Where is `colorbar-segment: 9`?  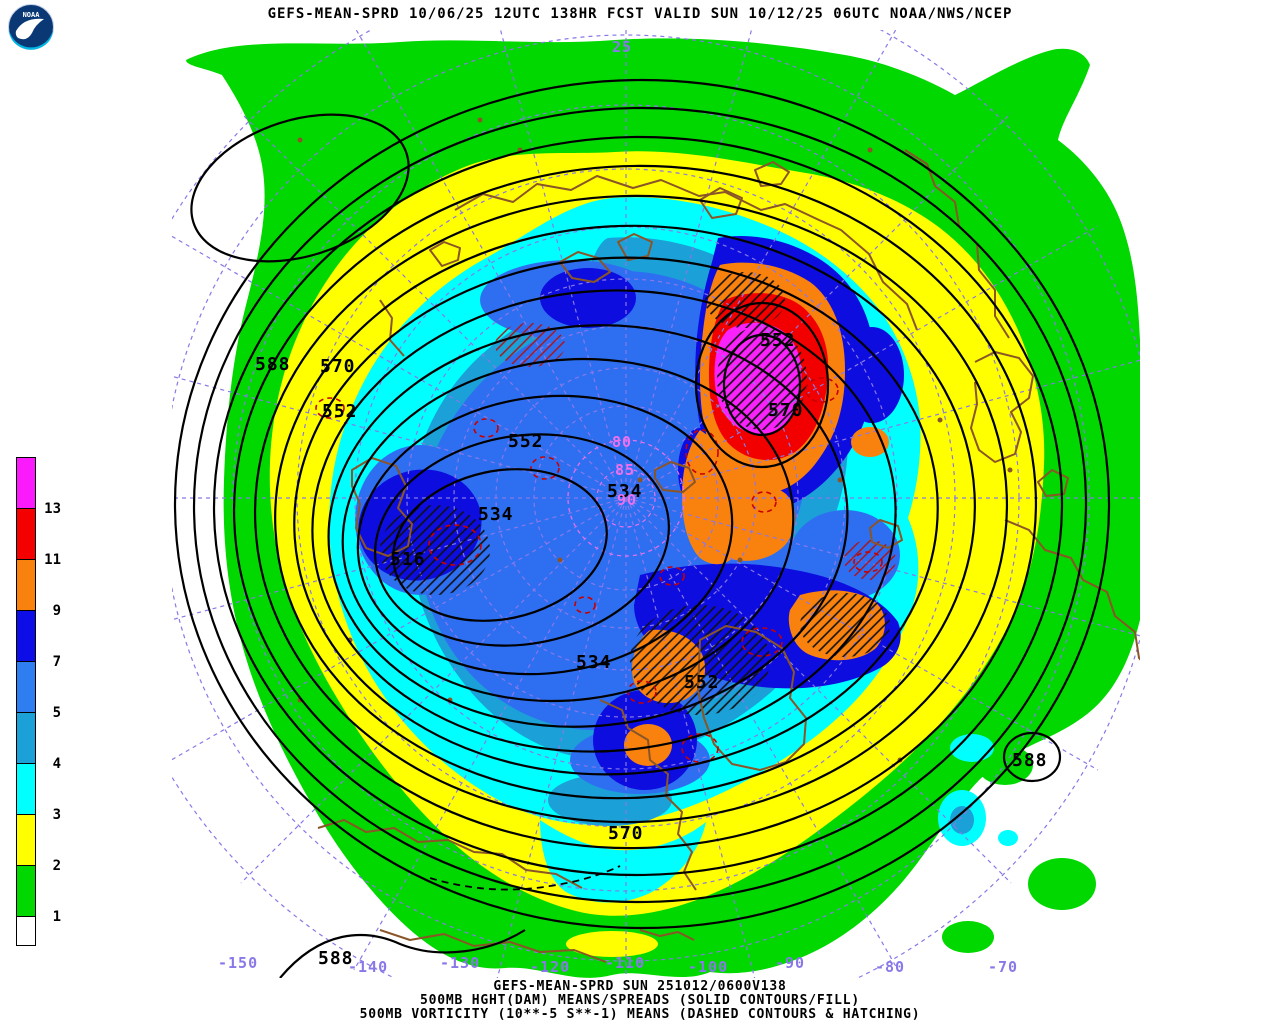
colorbar-segment: 9 is located at coordinates (38, 589).